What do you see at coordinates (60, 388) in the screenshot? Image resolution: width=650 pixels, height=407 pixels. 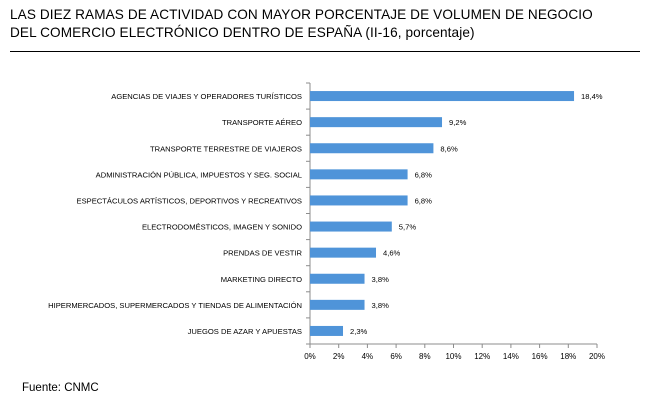 I see `source-note: Fuente: CNMC` at bounding box center [60, 388].